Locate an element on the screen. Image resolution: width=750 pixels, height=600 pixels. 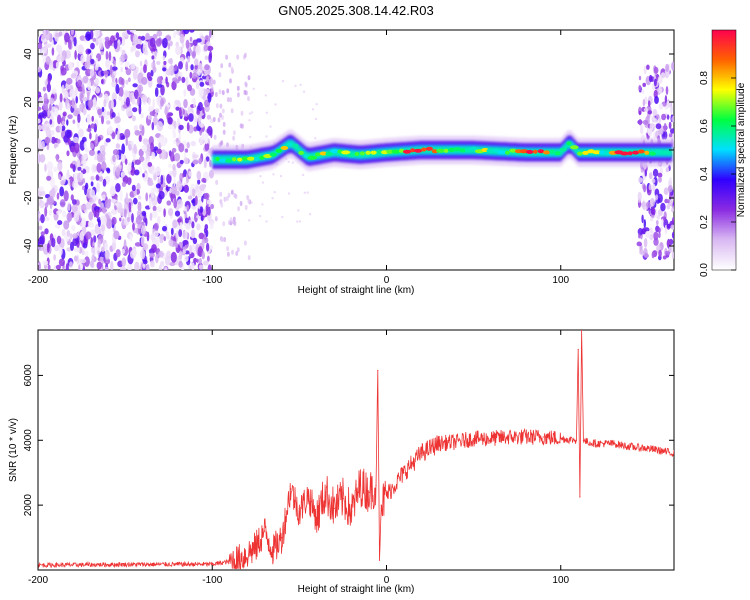
y-tick-label: 0 is located at coordinates (28, 150).